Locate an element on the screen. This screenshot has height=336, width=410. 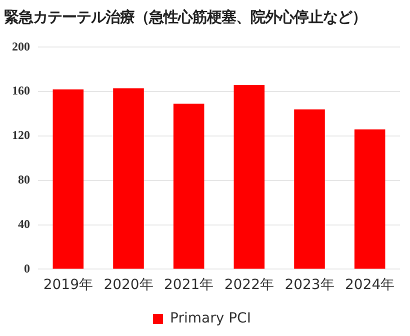
x-tick-label: 2021年 is located at coordinates (189, 285).